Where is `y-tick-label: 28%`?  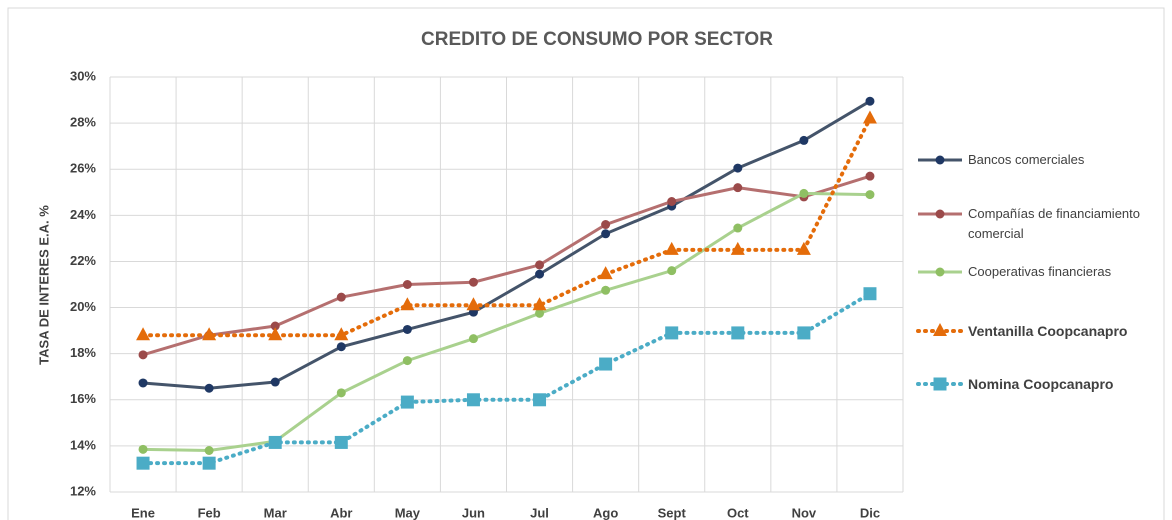
y-tick-label: 28% is located at coordinates (83, 122).